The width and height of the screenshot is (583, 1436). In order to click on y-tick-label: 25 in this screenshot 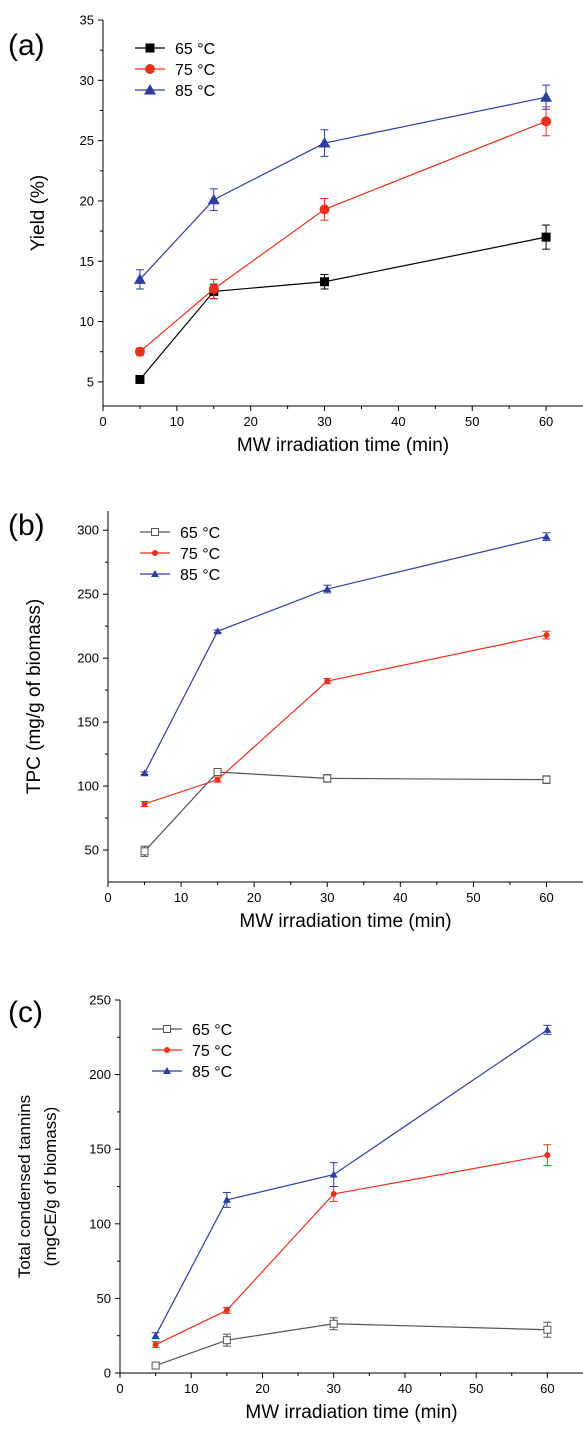, I will do `click(87, 140)`.